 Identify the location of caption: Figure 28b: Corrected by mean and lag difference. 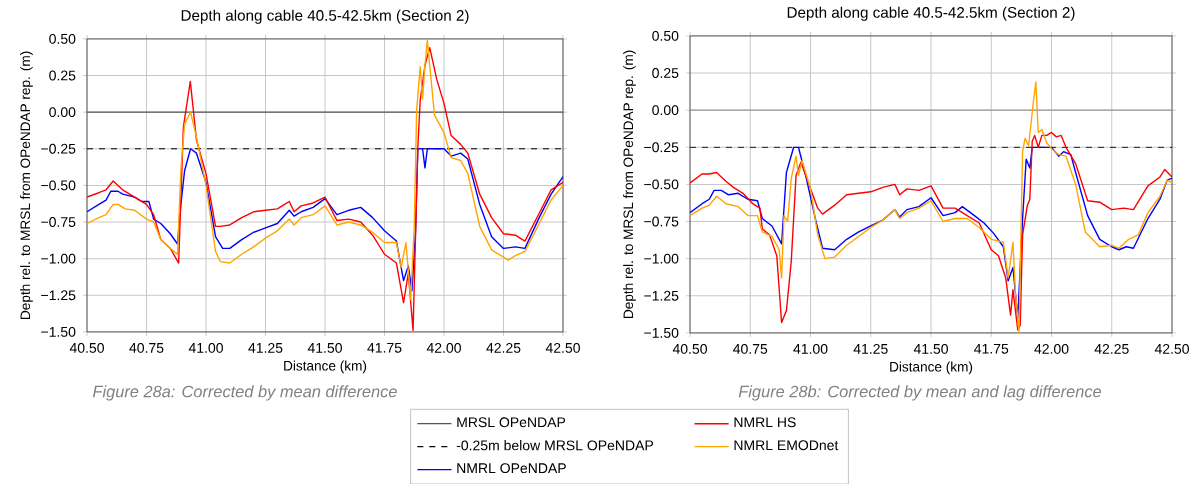
(920, 393).